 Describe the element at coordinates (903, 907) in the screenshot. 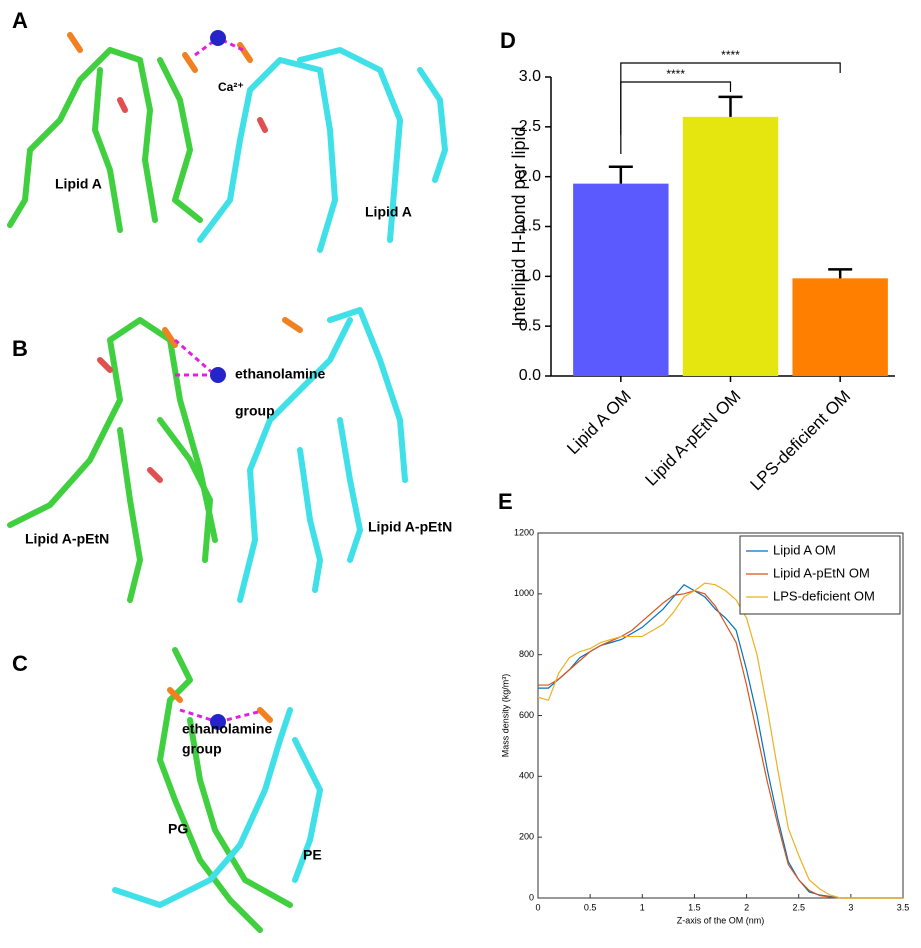

I see `x-tick-label: 3.5` at that location.